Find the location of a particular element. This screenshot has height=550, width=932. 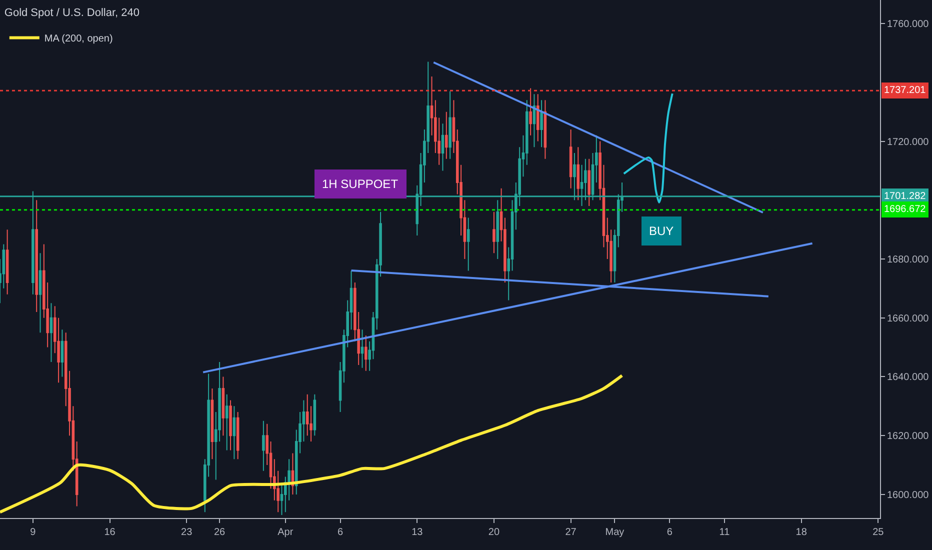

annotation: BUY is located at coordinates (661, 231).